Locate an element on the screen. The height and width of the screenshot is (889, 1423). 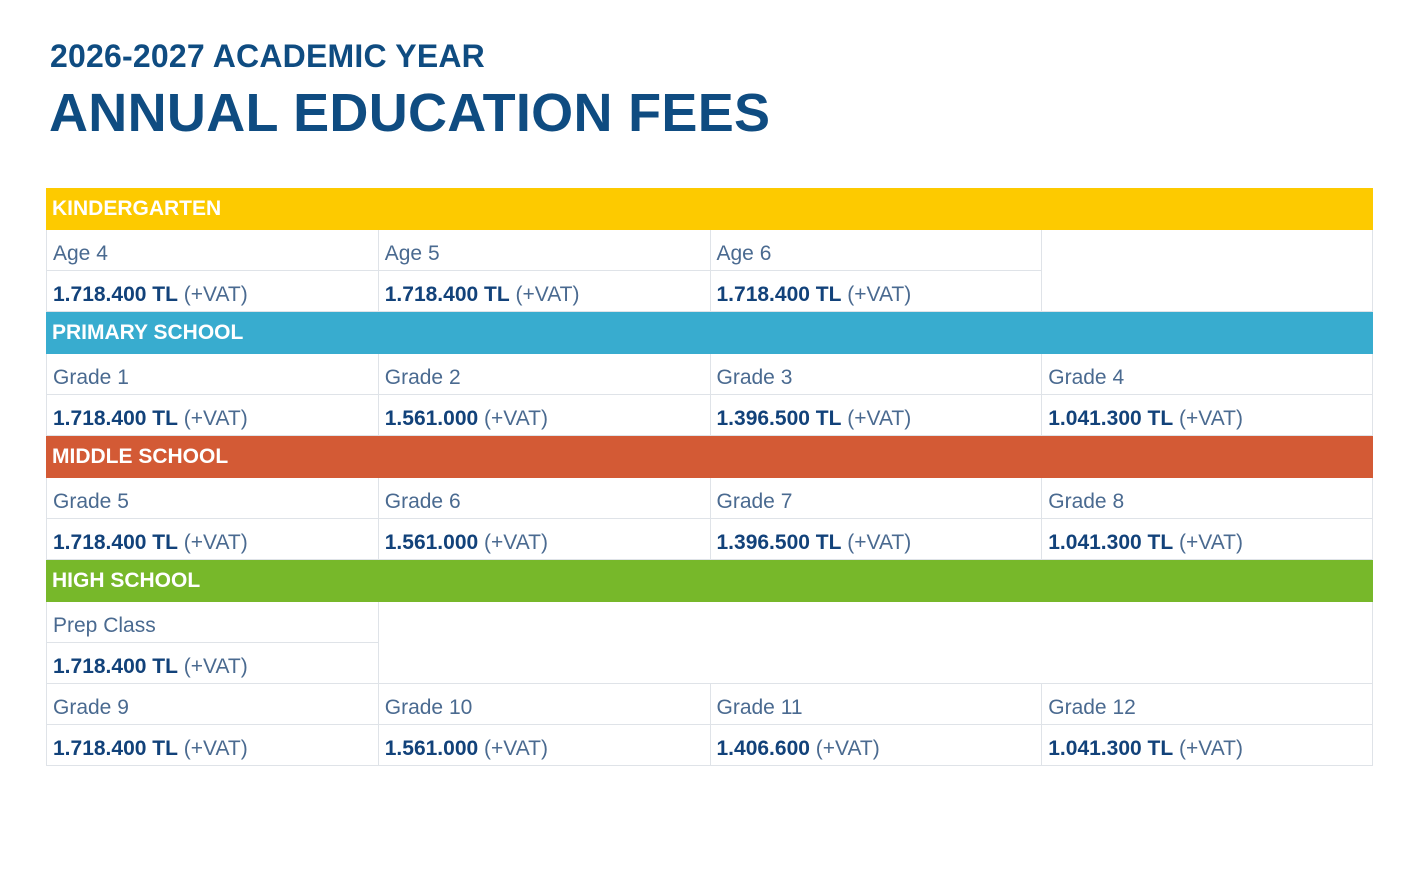
fee-label: Age 4 is located at coordinates (212, 250).